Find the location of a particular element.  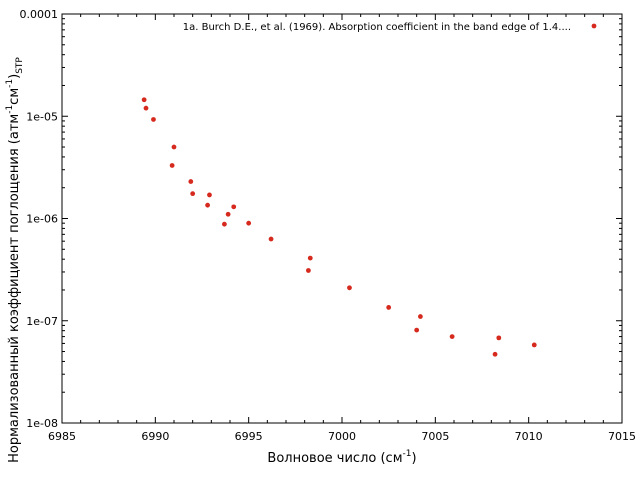

y-tick-label: 1e-05 is located at coordinates (42, 116).